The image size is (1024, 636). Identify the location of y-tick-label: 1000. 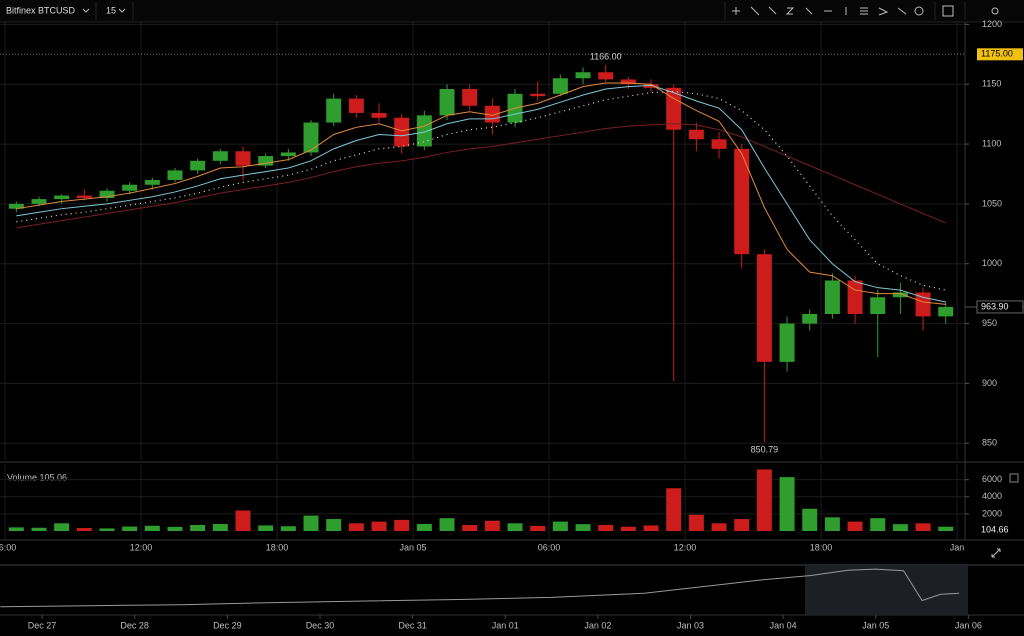
(992, 263).